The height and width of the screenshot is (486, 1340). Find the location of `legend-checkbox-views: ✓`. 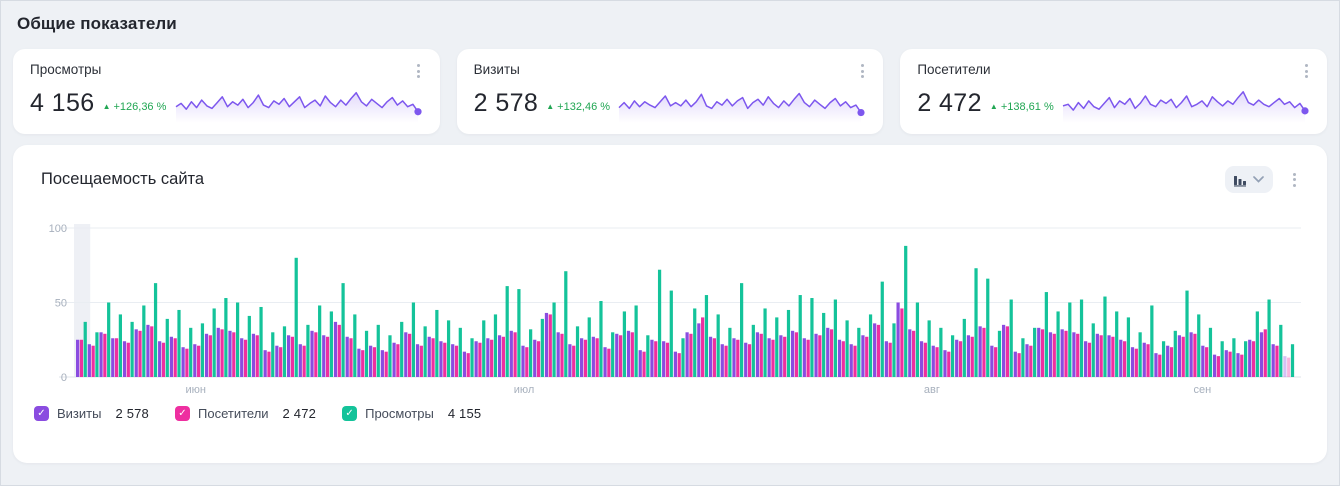

legend-checkbox-views: ✓ is located at coordinates (350, 413).